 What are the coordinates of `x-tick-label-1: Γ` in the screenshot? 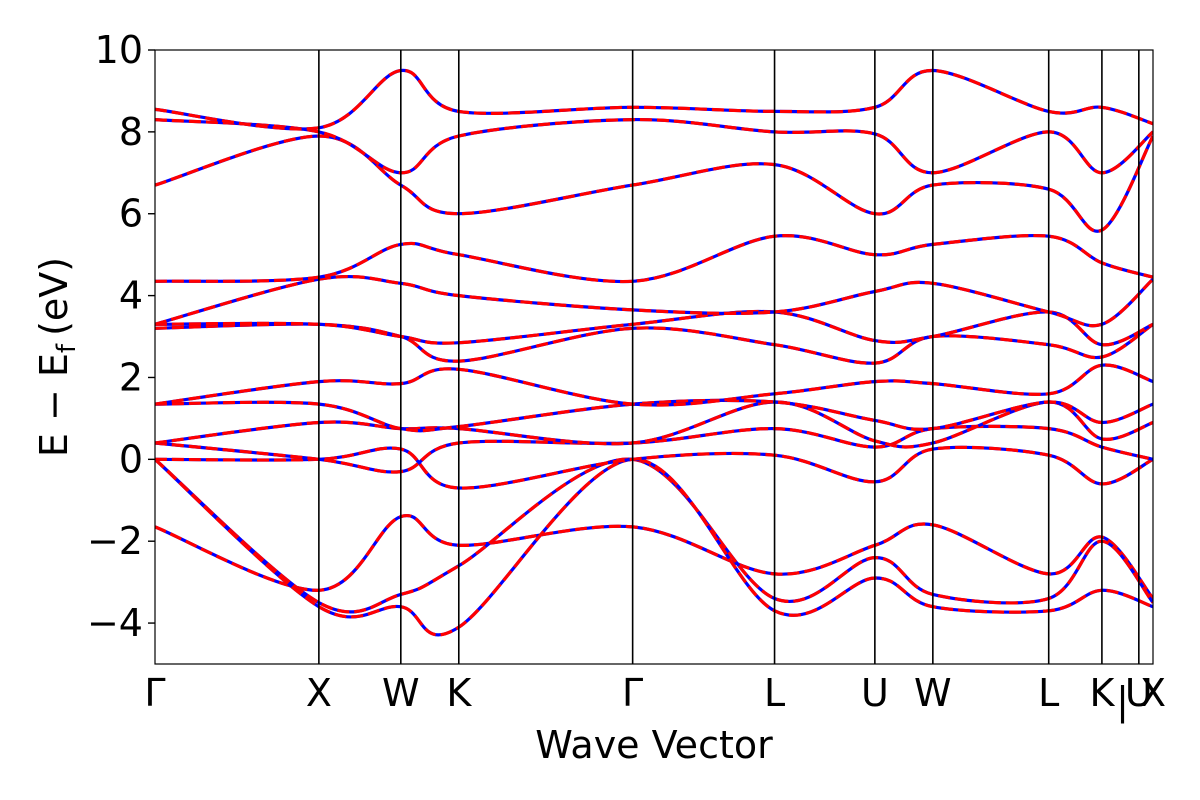 It's located at (154, 693).